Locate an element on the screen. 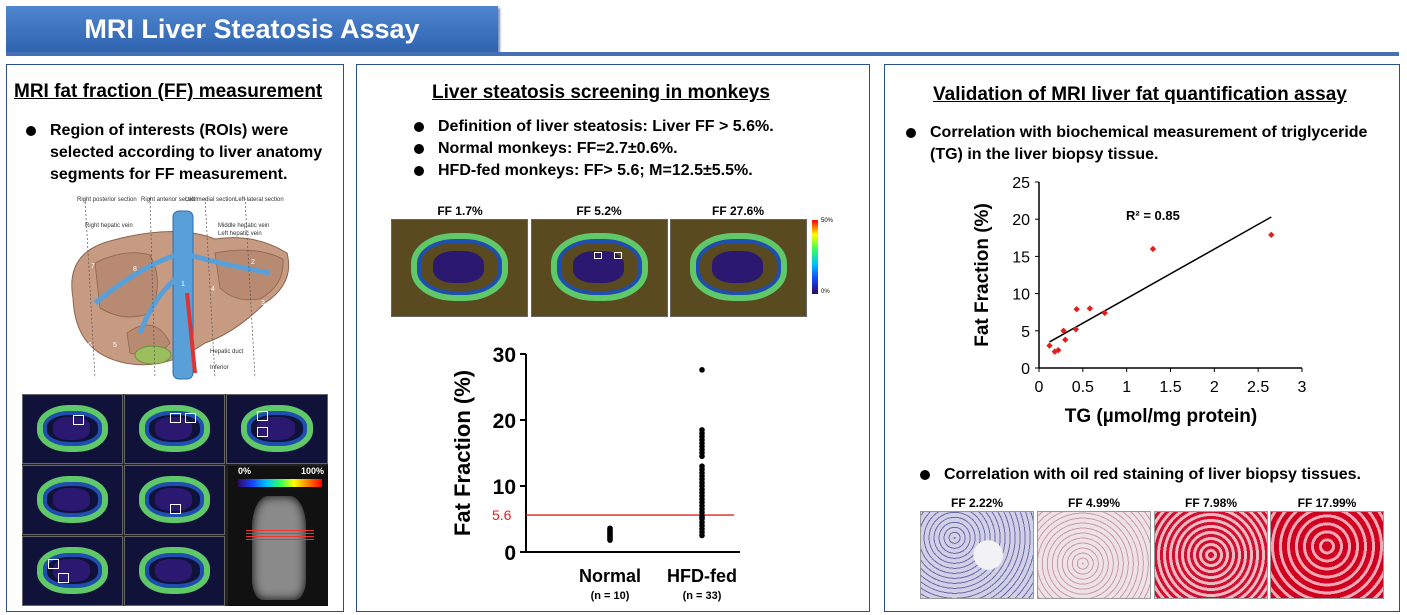  segment-label: 6 is located at coordinates (90, 345).